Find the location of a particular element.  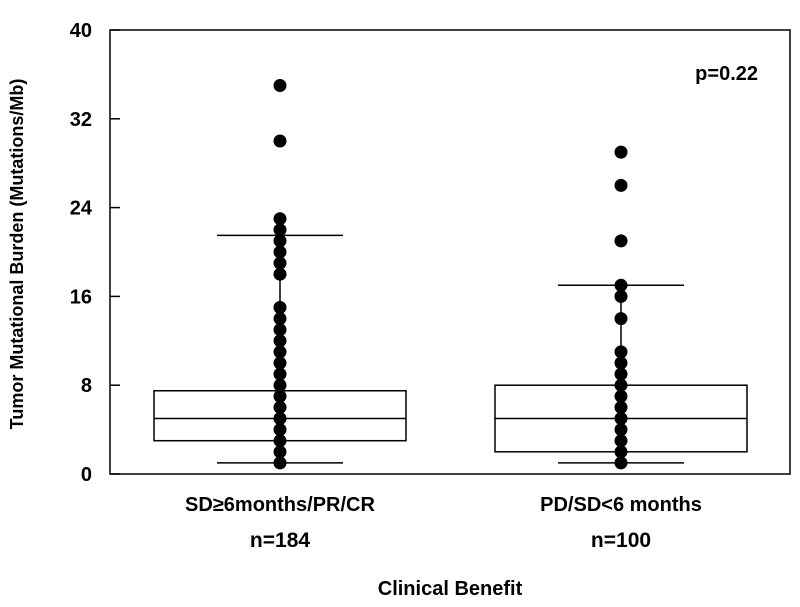

y-tick-label: 8 is located at coordinates (86, 386).